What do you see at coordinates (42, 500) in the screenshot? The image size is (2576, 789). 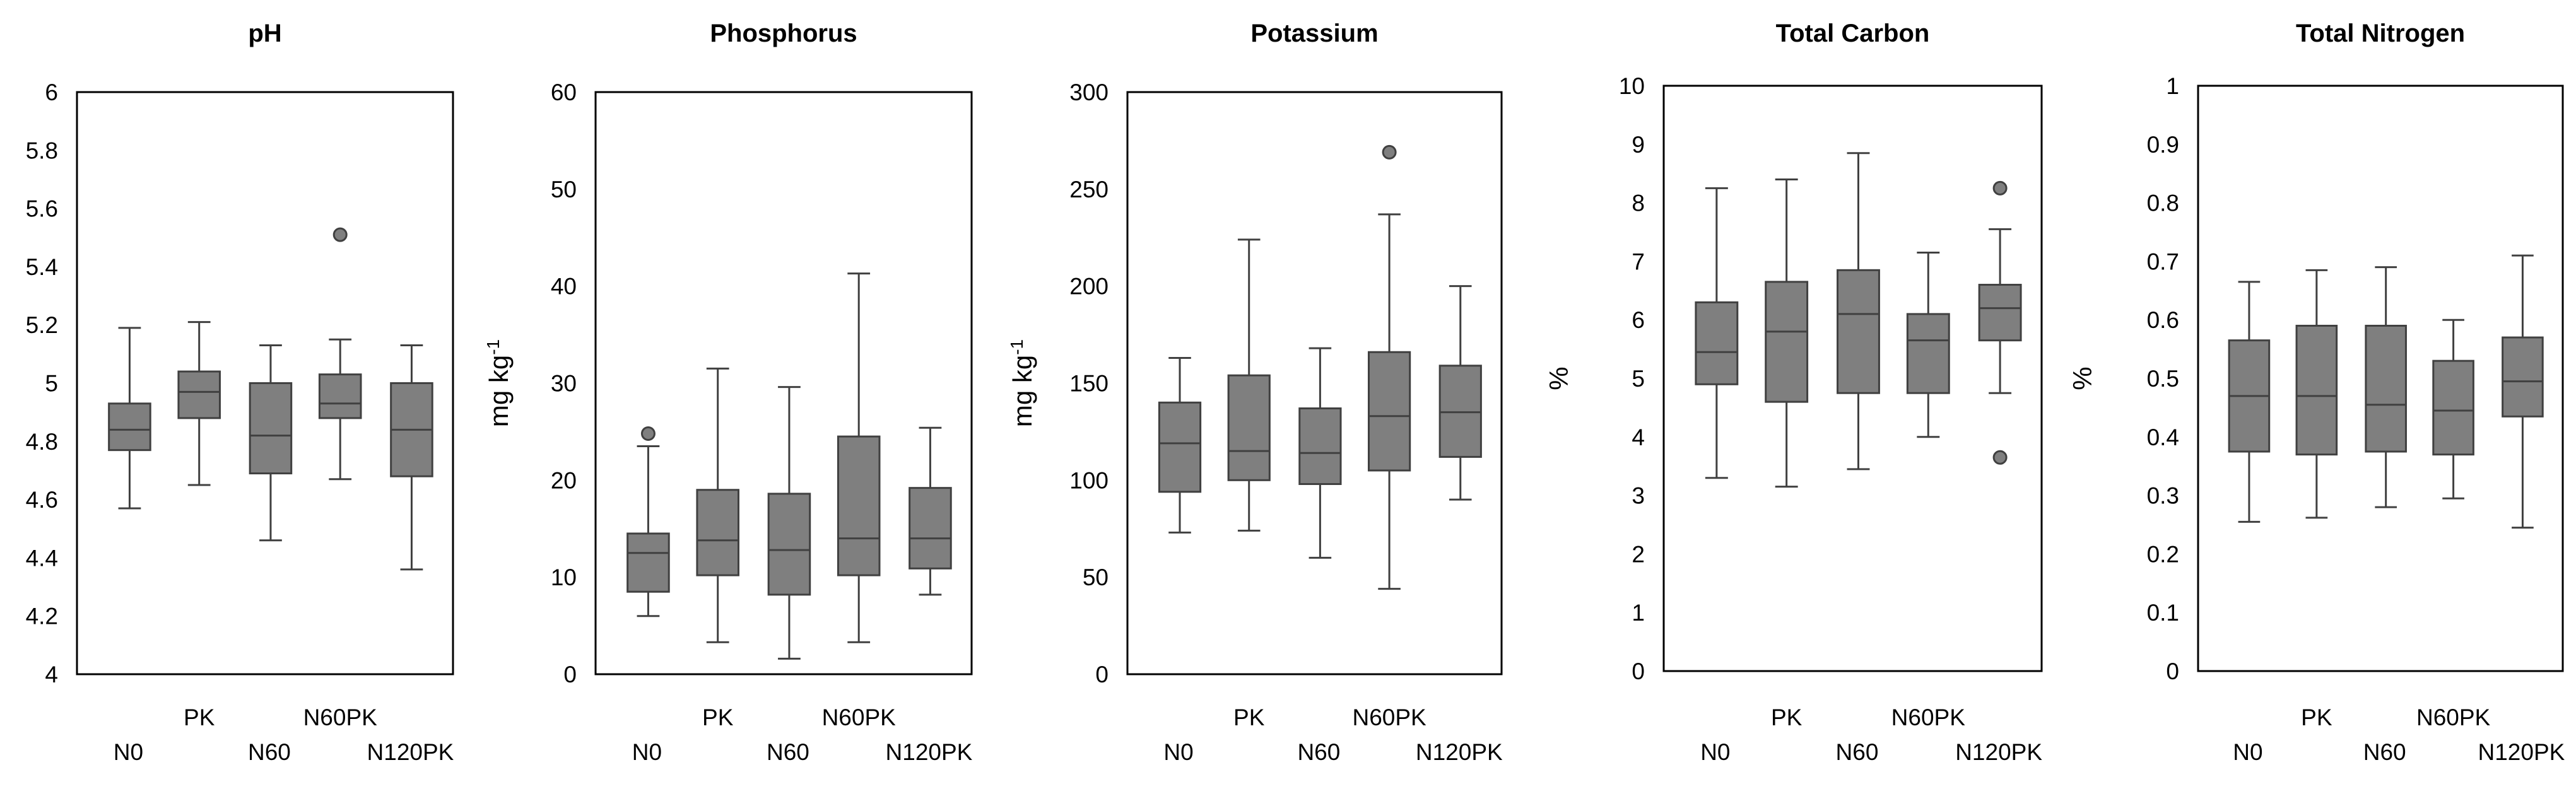 I see `y-tick-label: 4.6` at bounding box center [42, 500].